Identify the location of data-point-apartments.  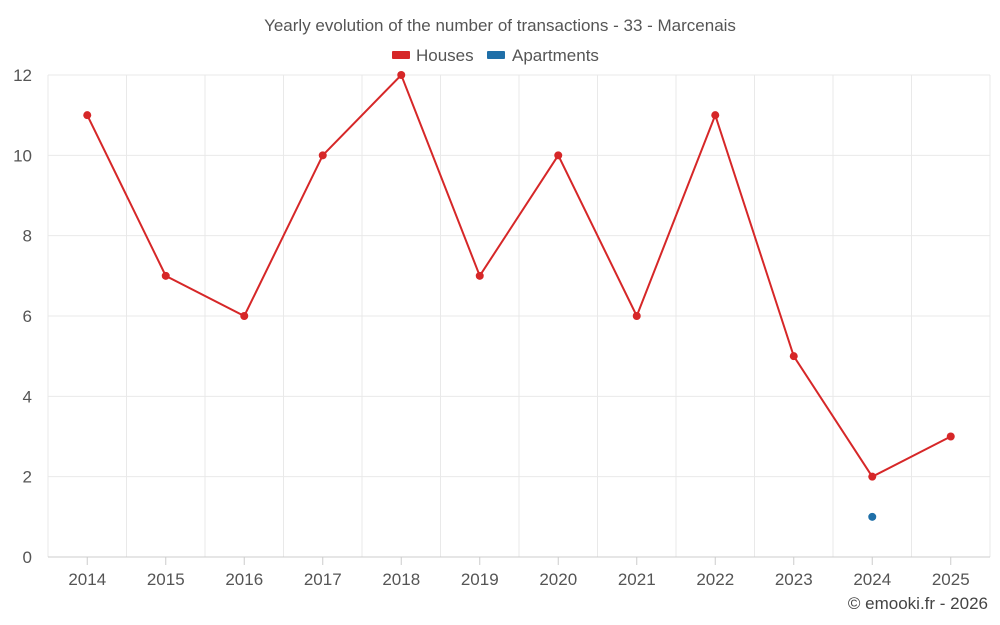
(872, 516).